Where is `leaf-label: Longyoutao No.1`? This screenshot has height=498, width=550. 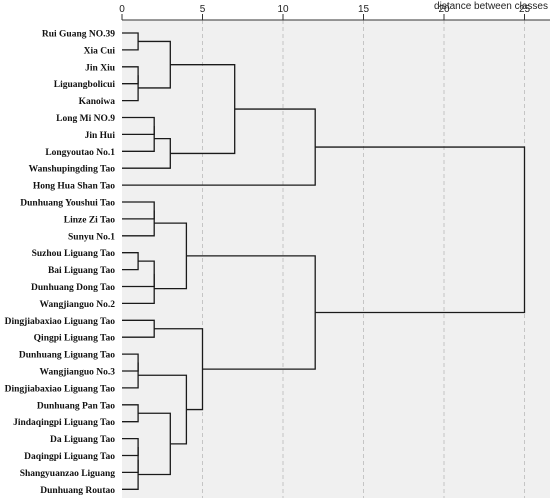
leaf-label: Longyoutao No.1 is located at coordinates (80, 153).